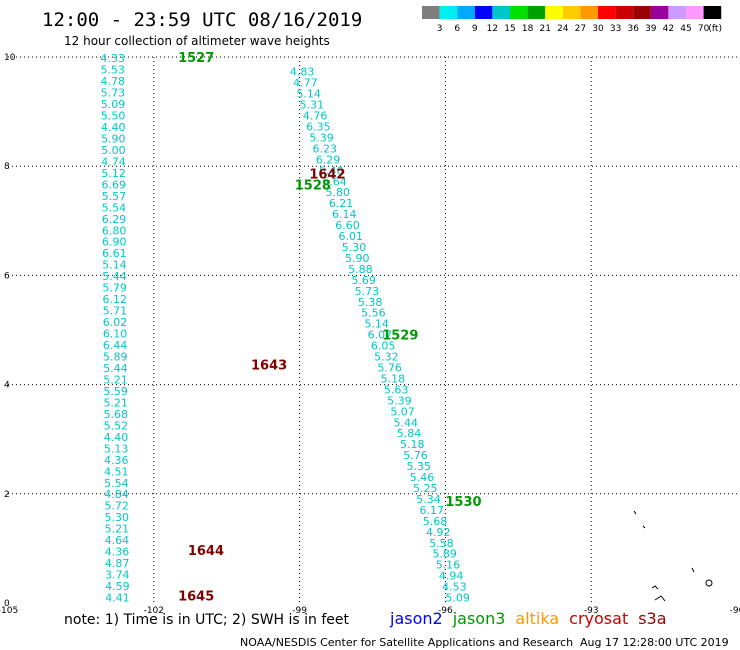 The width and height of the screenshot is (740, 650). What do you see at coordinates (363, 280) in the screenshot?
I see `wave-height-value: 5.69` at bounding box center [363, 280].